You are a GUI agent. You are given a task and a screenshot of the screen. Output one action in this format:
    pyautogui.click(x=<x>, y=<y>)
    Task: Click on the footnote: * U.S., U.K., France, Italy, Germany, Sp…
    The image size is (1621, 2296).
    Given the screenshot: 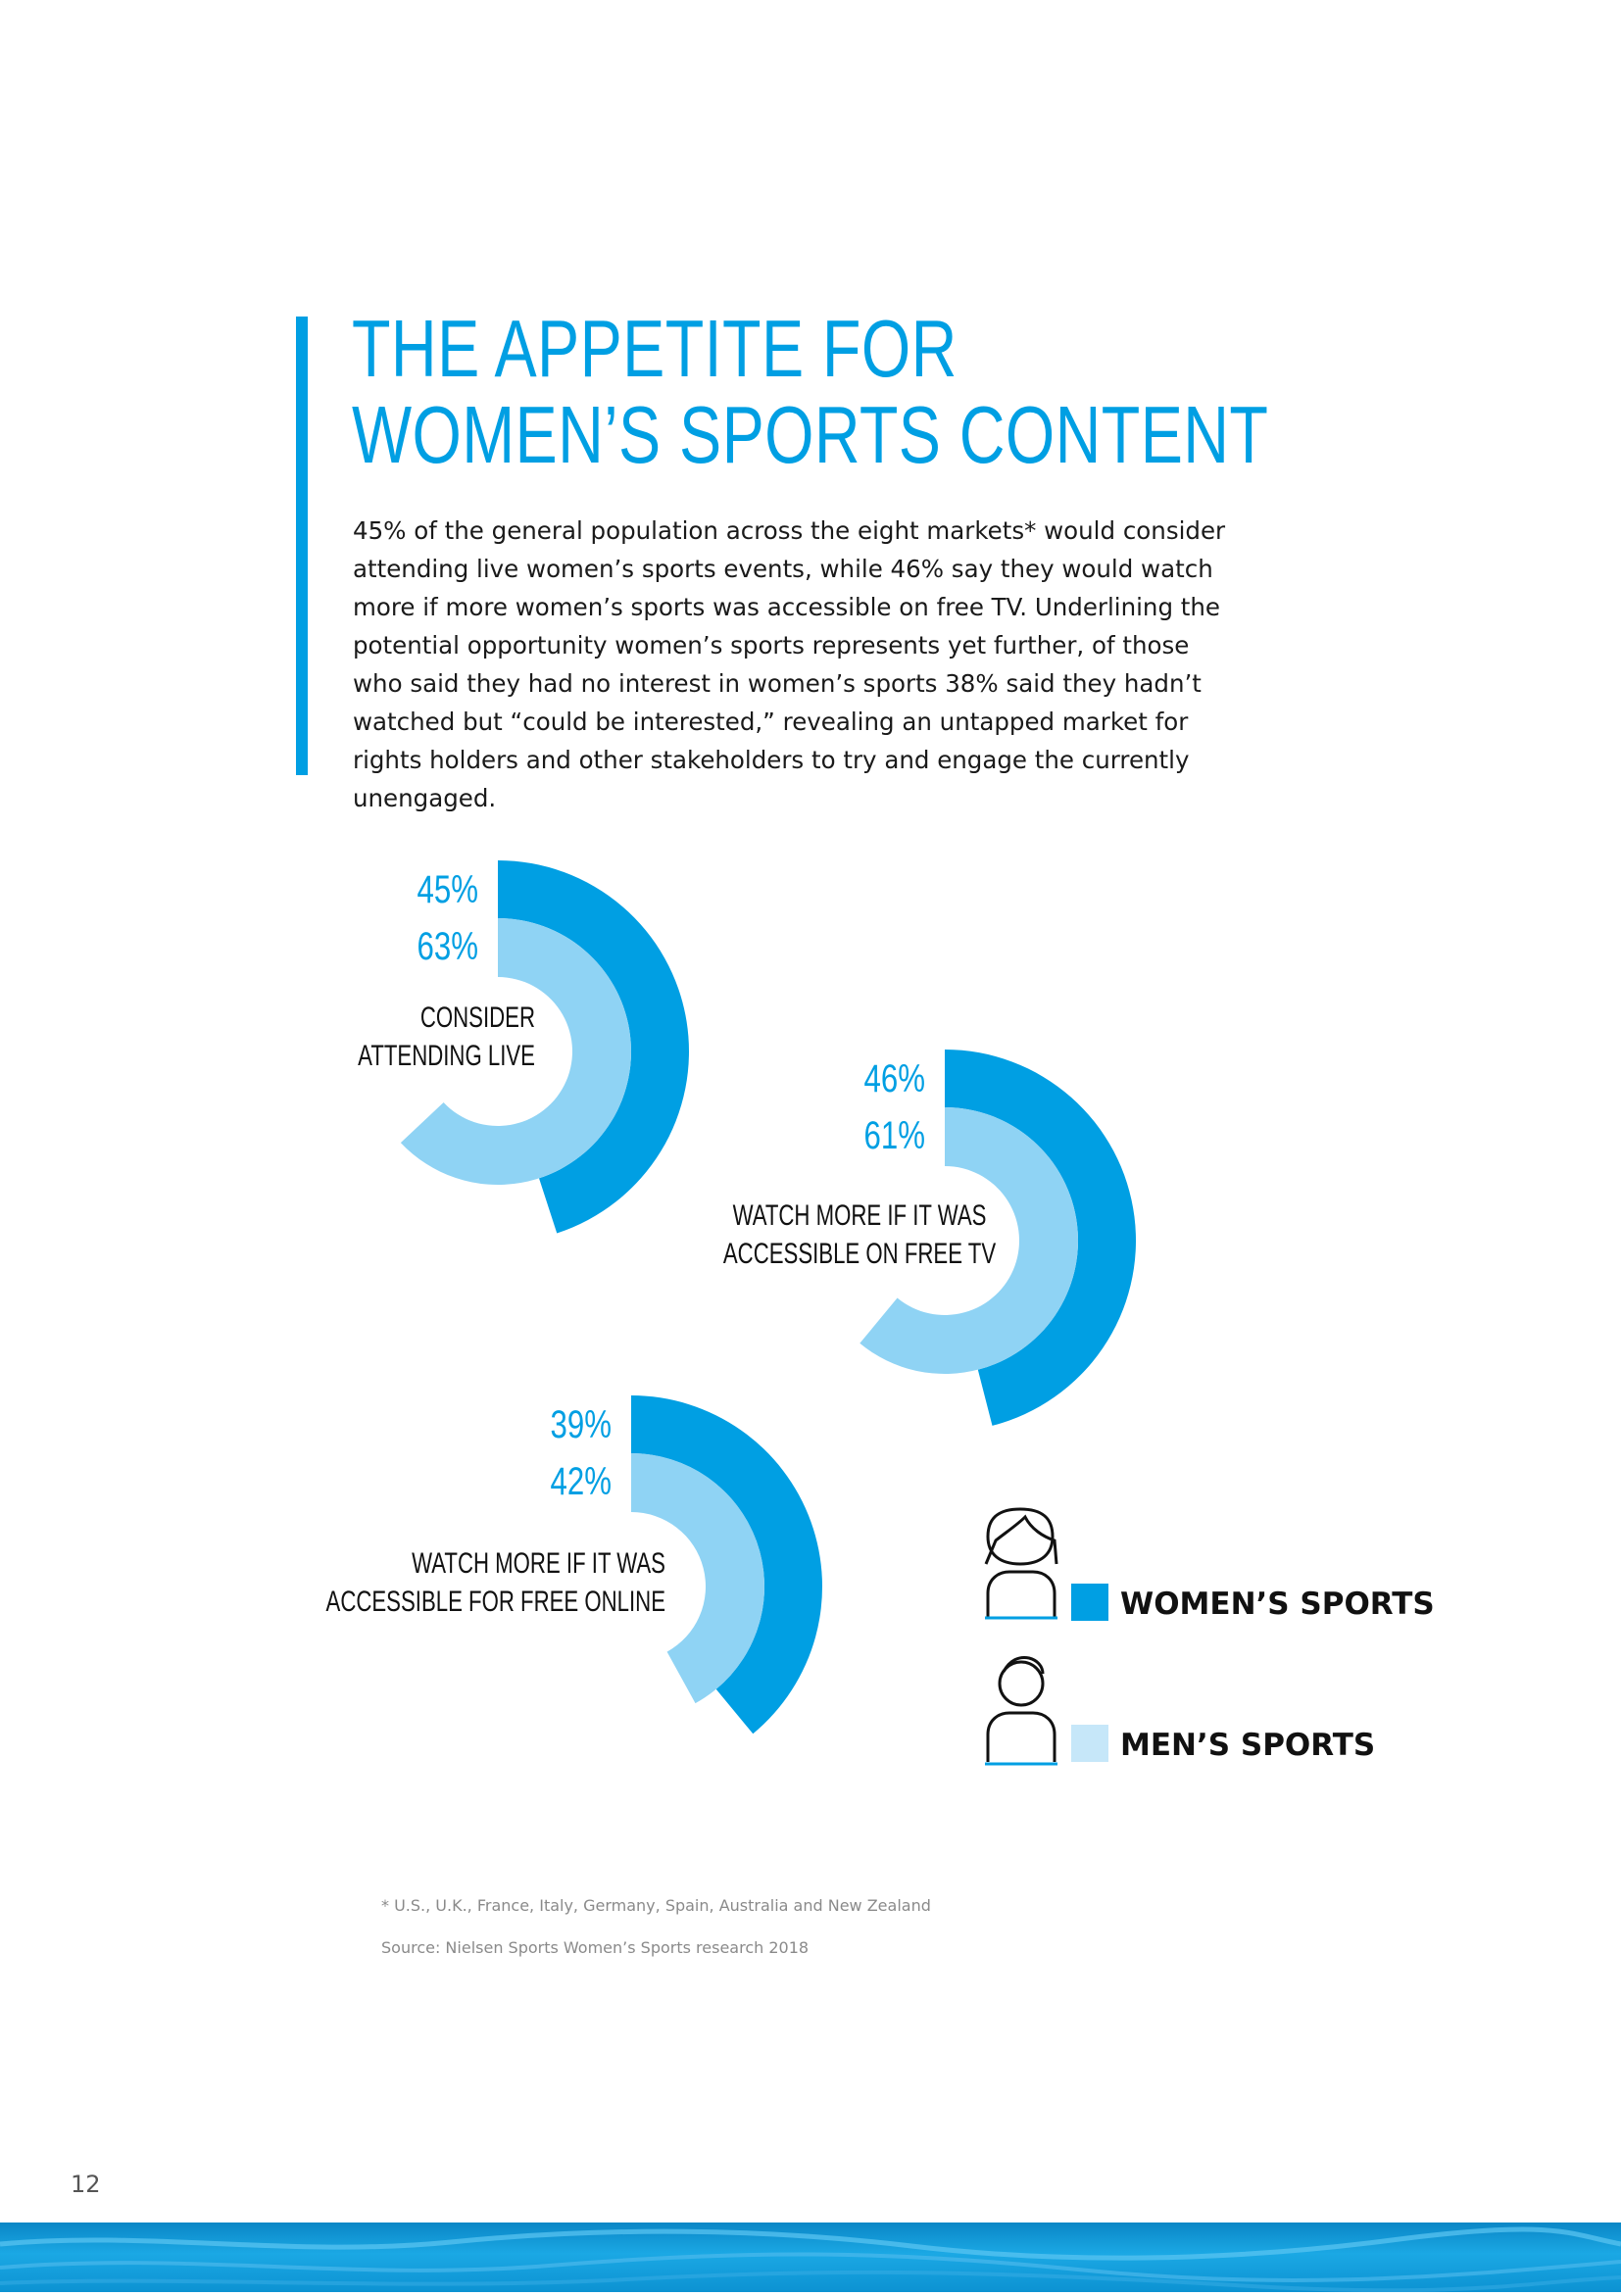 What is the action you would take?
    pyautogui.click(x=656, y=1905)
    